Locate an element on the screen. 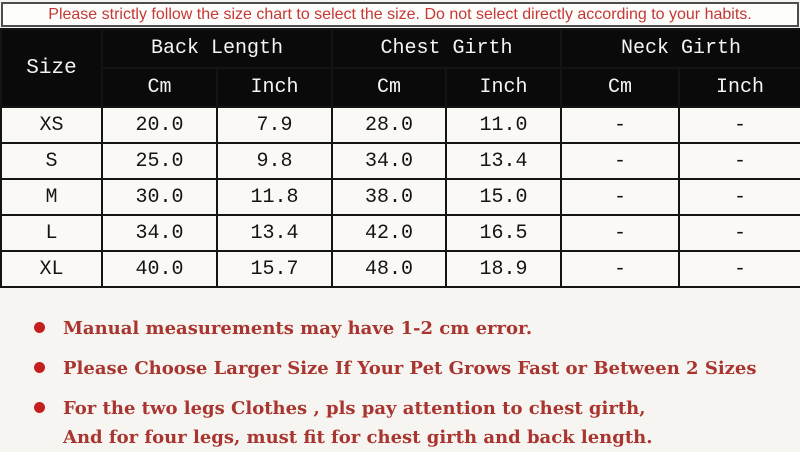 Image resolution: width=800 pixels, height=452 pixels. table-row-m: M 30.0 11.8 38.0 15.0 - - is located at coordinates (400, 197).